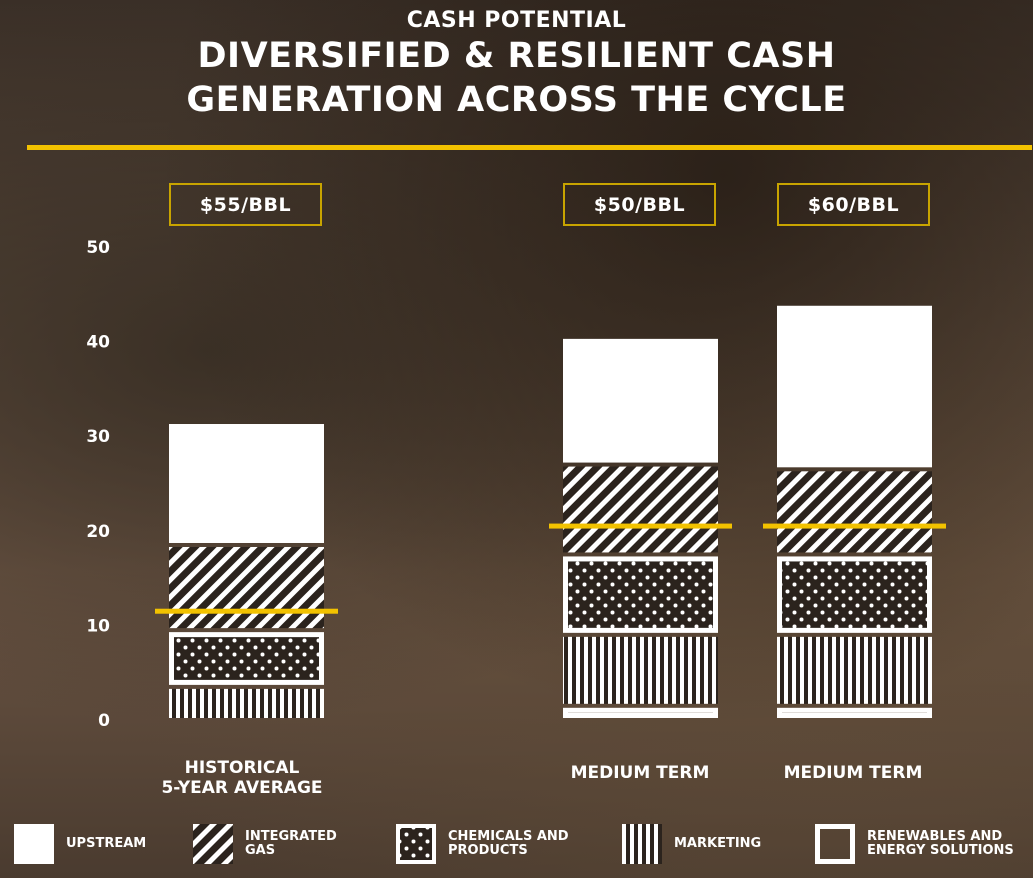  What do you see at coordinates (98, 437) in the screenshot?
I see `y-tick-label: 30` at bounding box center [98, 437].